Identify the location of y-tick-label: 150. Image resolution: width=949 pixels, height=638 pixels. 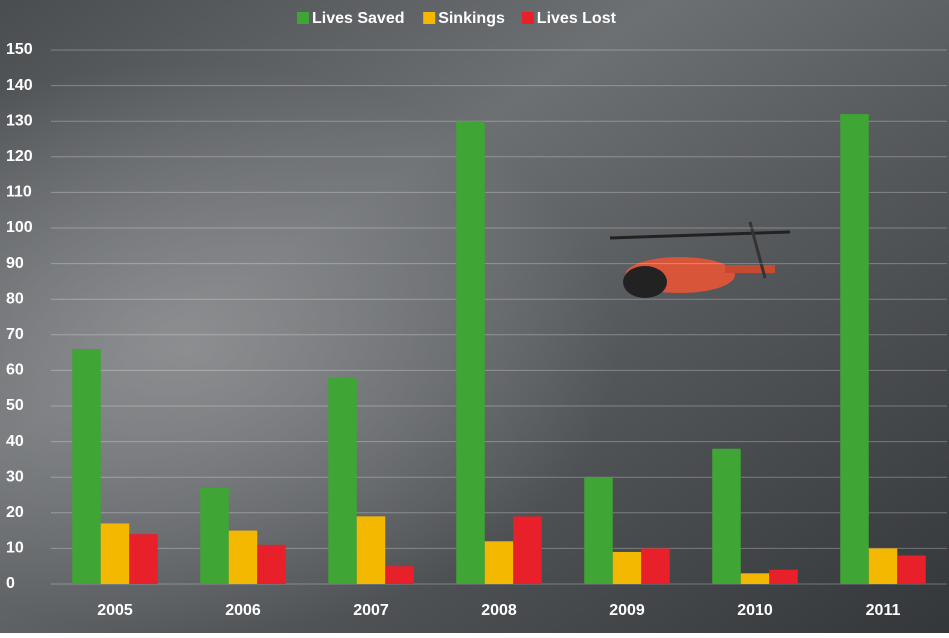
(19, 49).